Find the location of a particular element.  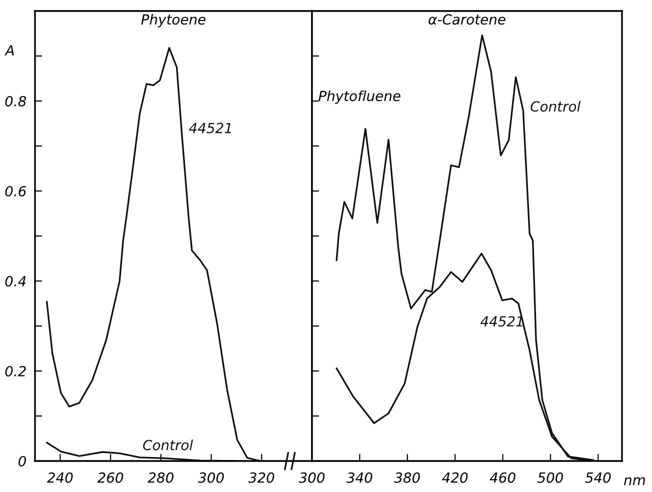

x-tick-label: 240 is located at coordinates (59, 477).